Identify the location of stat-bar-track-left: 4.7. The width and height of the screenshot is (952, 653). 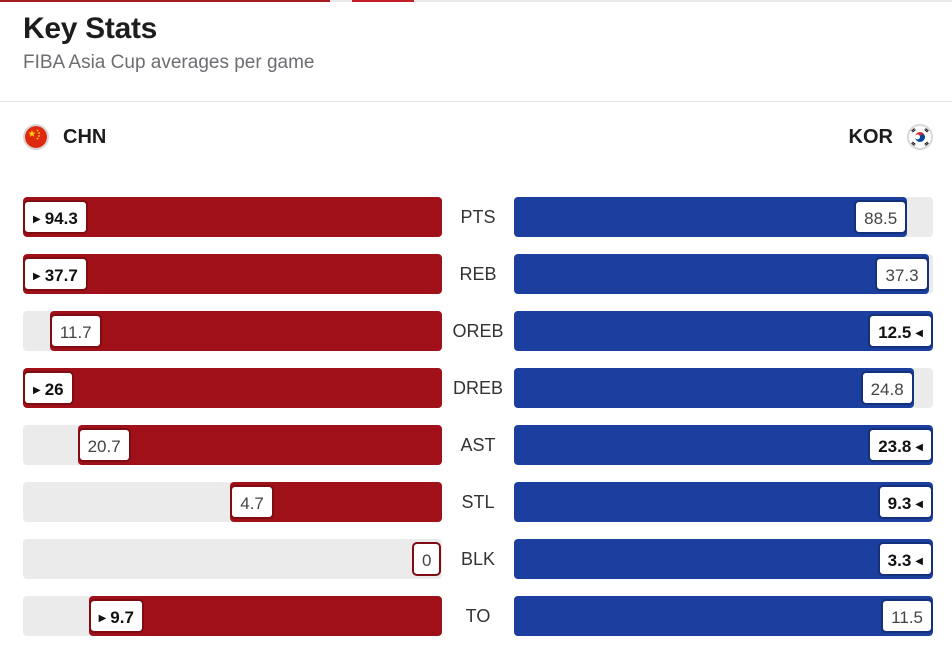
(232, 502).